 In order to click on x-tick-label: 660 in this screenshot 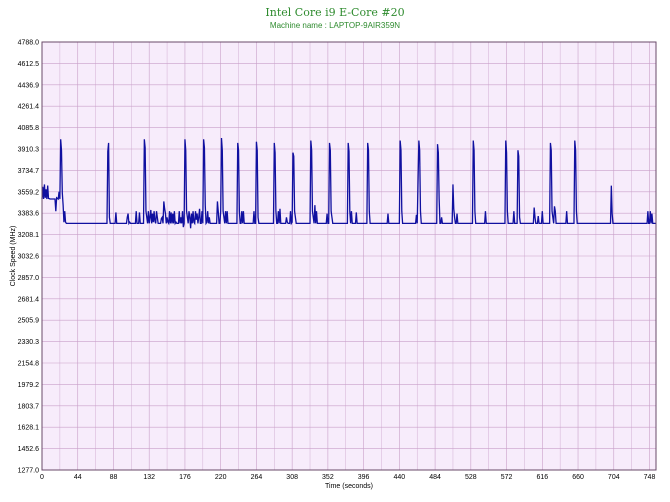, I will do `click(578, 477)`.